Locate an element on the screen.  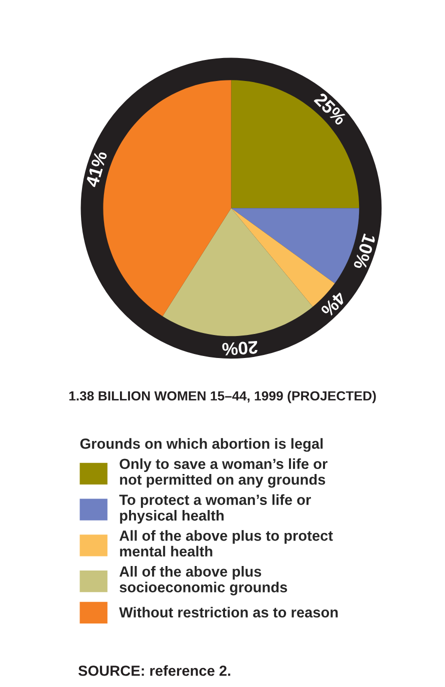
data-label: 10% is located at coordinates (364, 251).